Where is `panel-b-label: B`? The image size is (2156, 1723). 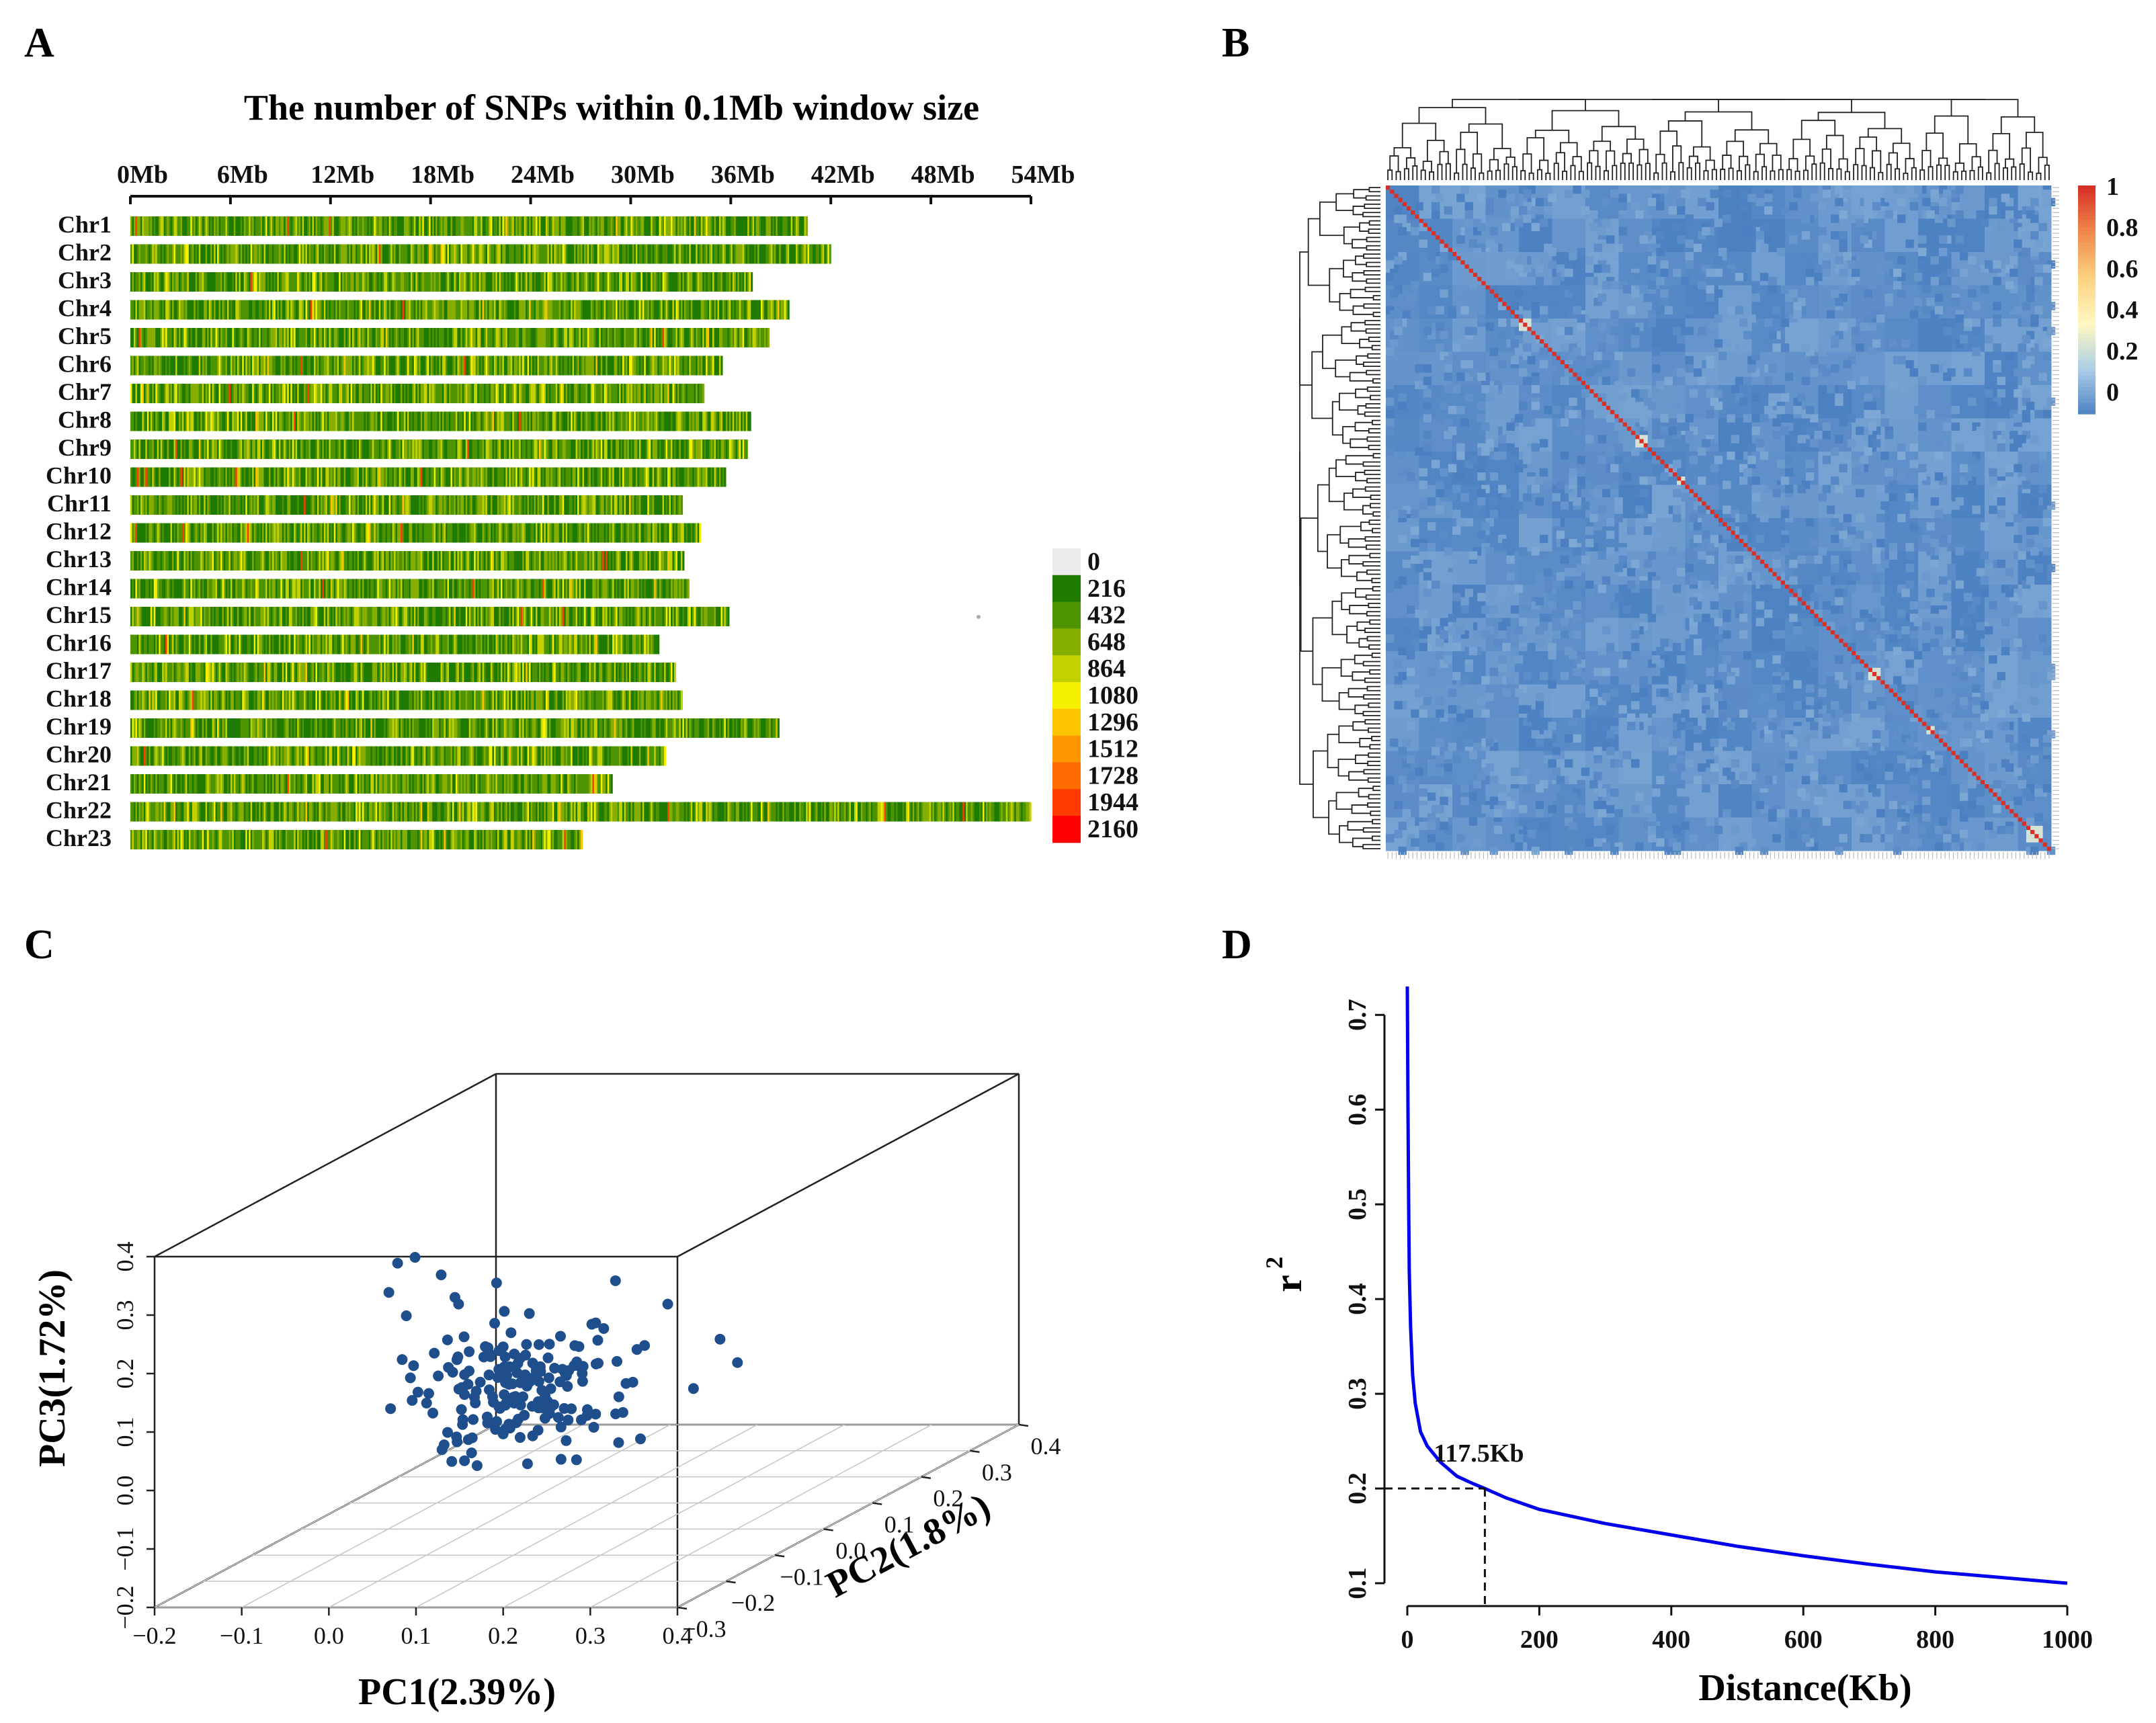
panel-b-label: B is located at coordinates (1235, 43).